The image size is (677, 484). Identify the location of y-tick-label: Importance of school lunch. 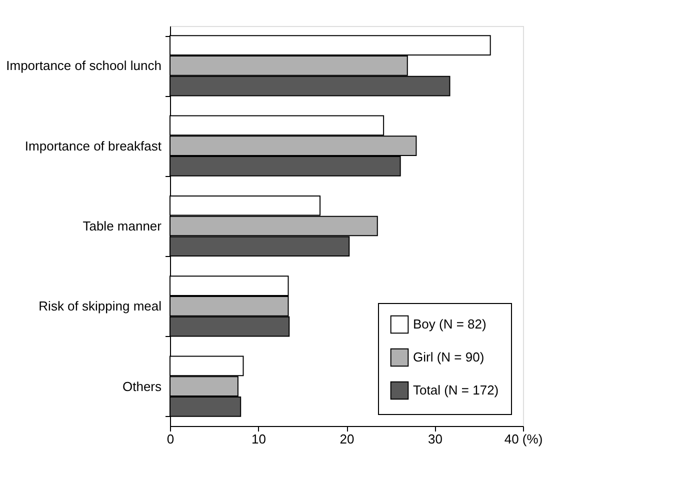
(84, 66).